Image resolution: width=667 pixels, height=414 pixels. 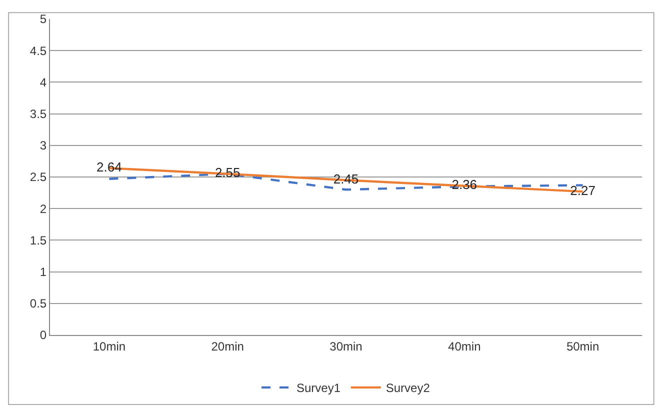 I want to click on y-tick-label: 2, so click(x=43, y=209).